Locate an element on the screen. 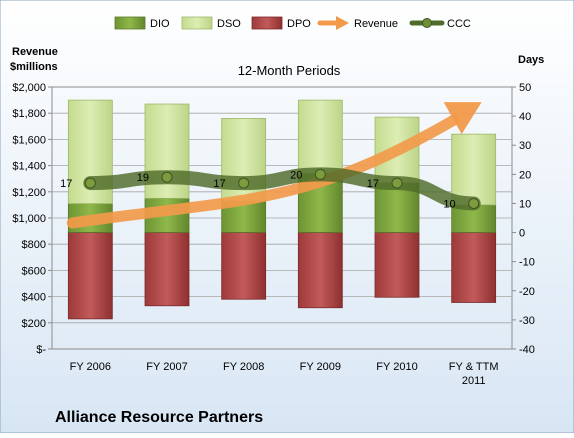 The width and height of the screenshot is (574, 438). right-tick-label: 0 is located at coordinates (522, 234).